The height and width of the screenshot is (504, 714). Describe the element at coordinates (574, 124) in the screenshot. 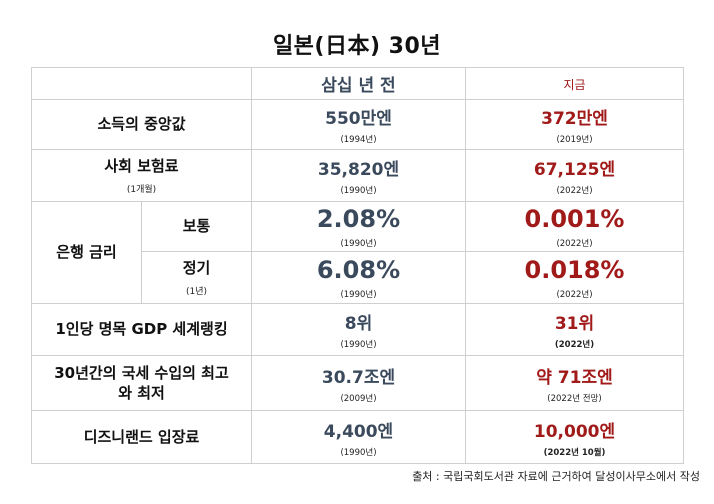

I see `now-cell: 372만엔 (2019년)` at that location.